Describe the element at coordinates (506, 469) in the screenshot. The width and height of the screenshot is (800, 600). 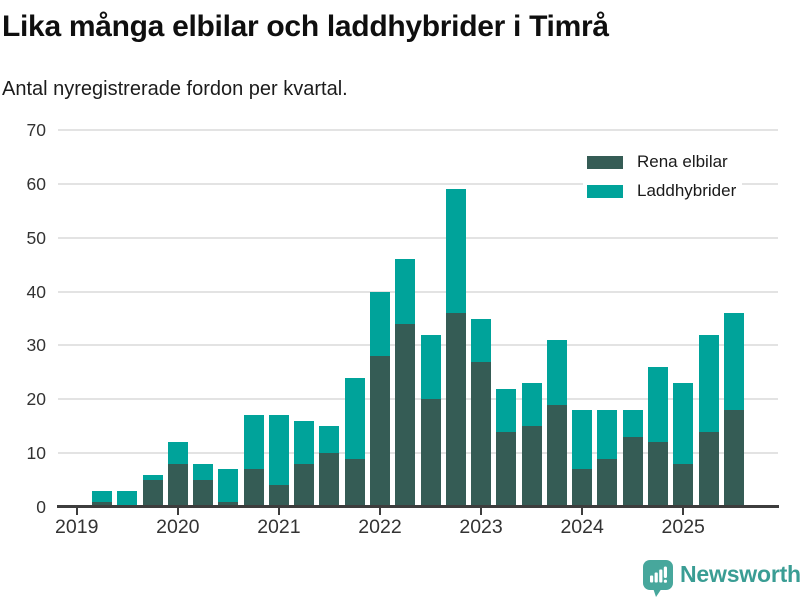
I see `bar-segment-rena-elbilar-2023-Q2` at that location.